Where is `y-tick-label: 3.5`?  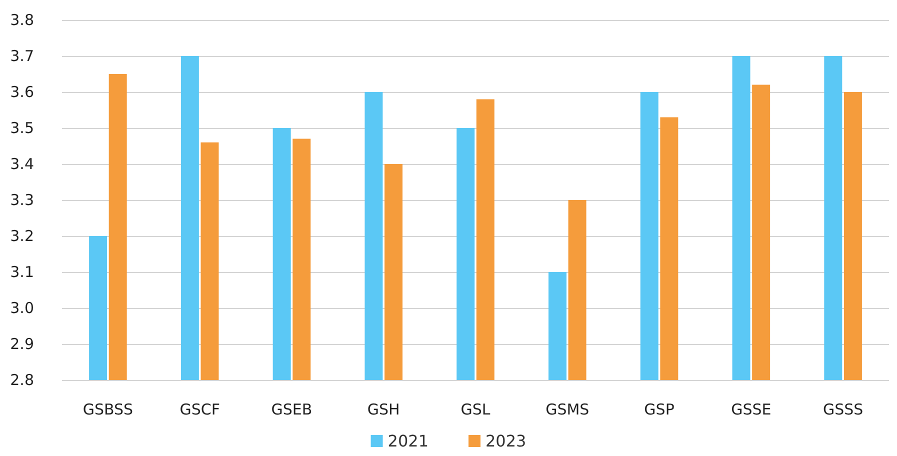 y-tick-label: 3.5 is located at coordinates (22, 128).